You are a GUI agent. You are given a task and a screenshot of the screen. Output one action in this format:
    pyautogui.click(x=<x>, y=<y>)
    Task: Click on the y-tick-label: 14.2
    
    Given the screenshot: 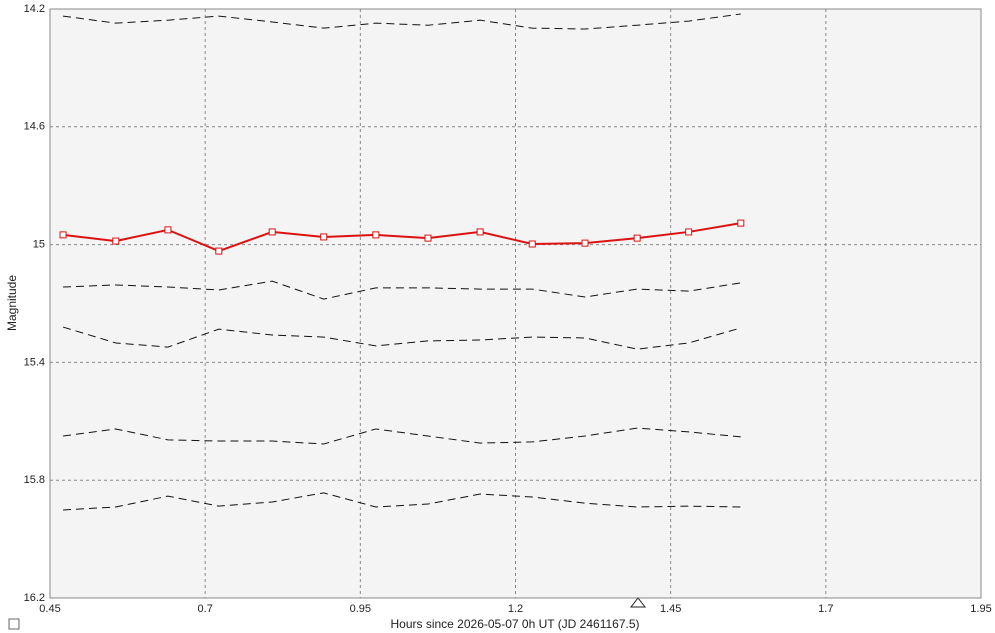 What is the action you would take?
    pyautogui.click(x=34, y=9)
    